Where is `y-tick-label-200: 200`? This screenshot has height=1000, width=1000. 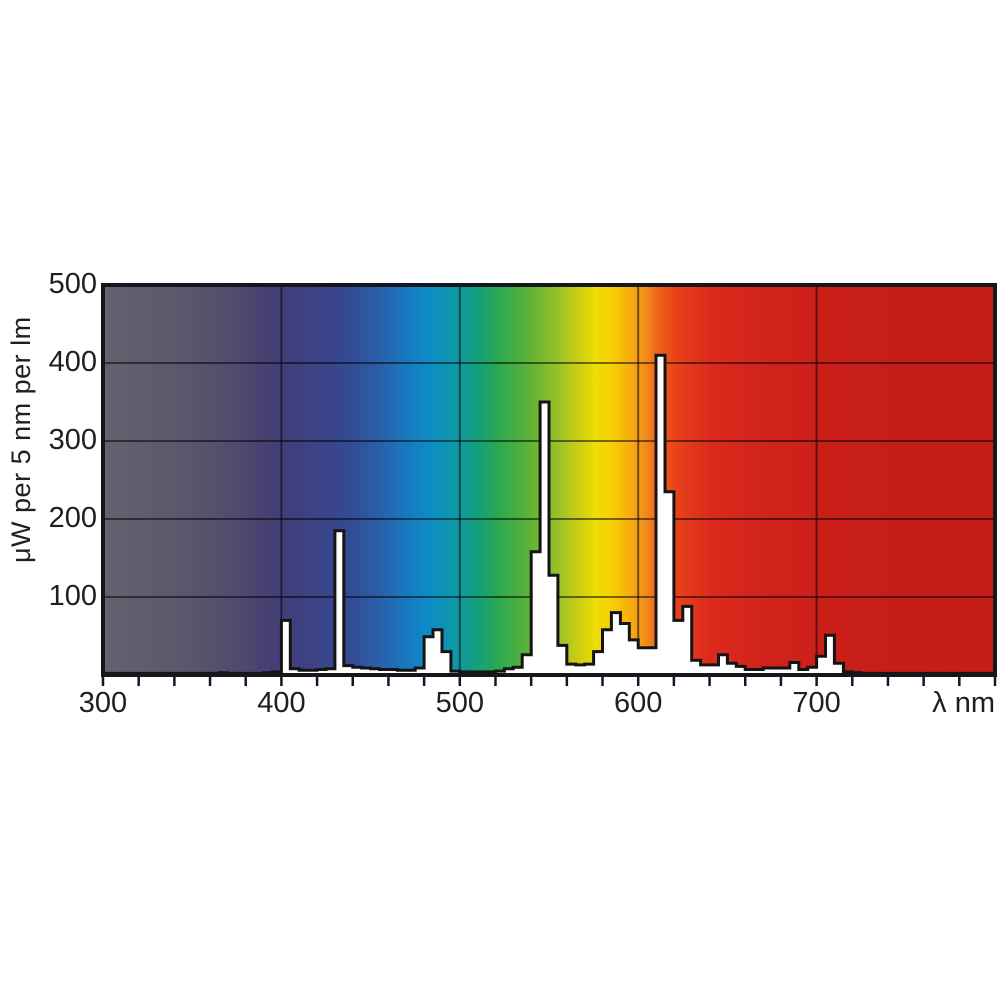
y-tick-label-200: 200 is located at coordinates (72, 517).